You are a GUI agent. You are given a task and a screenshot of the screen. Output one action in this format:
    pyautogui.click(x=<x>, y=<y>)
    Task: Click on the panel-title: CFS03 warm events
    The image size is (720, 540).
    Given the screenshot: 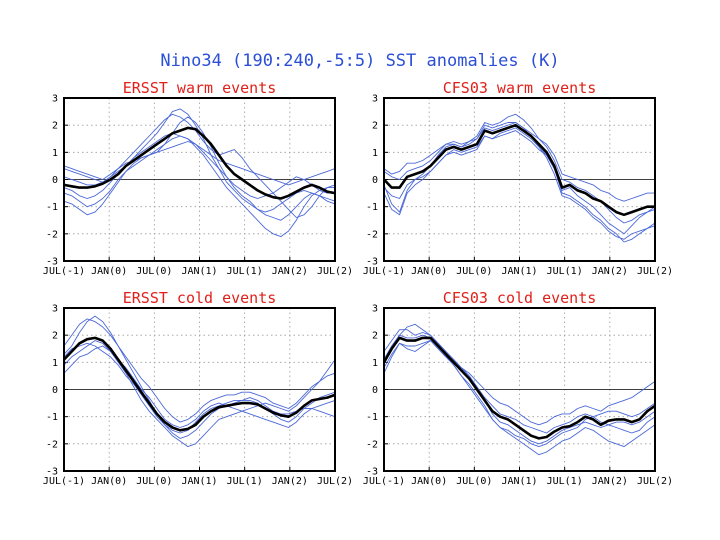 What is the action you would take?
    pyautogui.click(x=520, y=88)
    